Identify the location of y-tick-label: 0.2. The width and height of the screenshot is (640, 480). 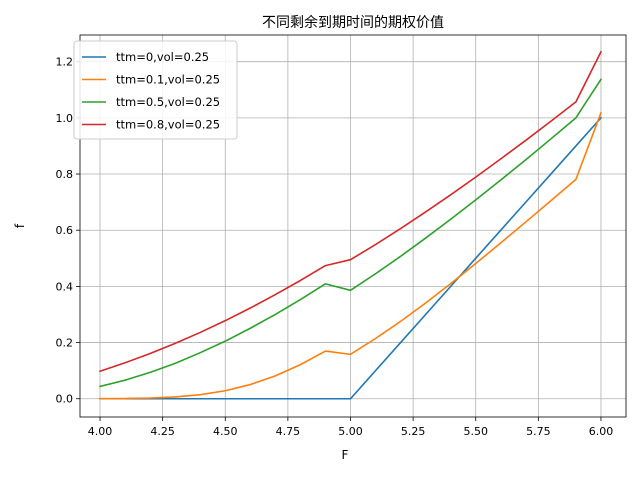
(65, 343).